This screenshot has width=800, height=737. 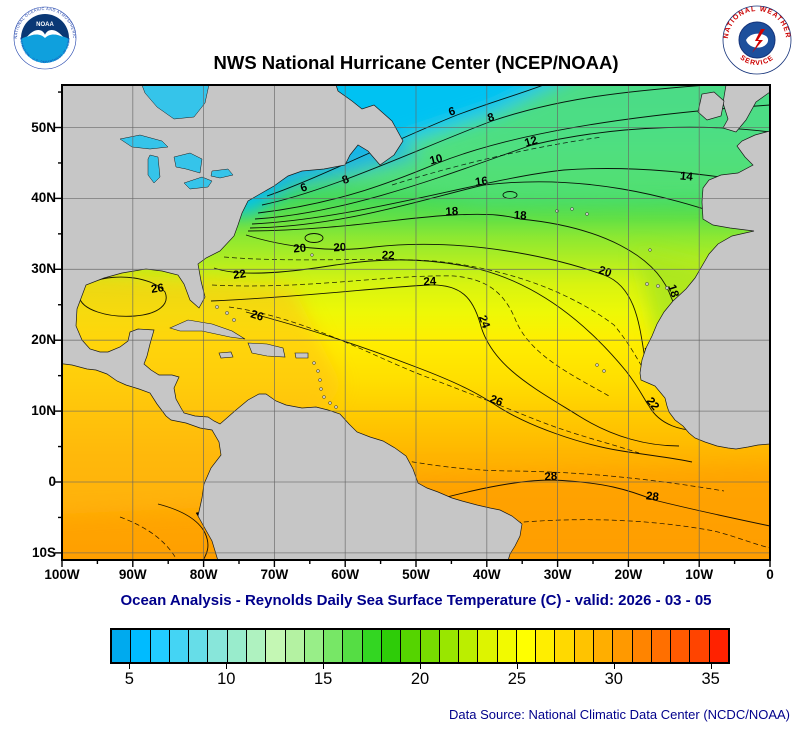 What do you see at coordinates (746, 109) in the screenshot?
I see `landmass-britain` at bounding box center [746, 109].